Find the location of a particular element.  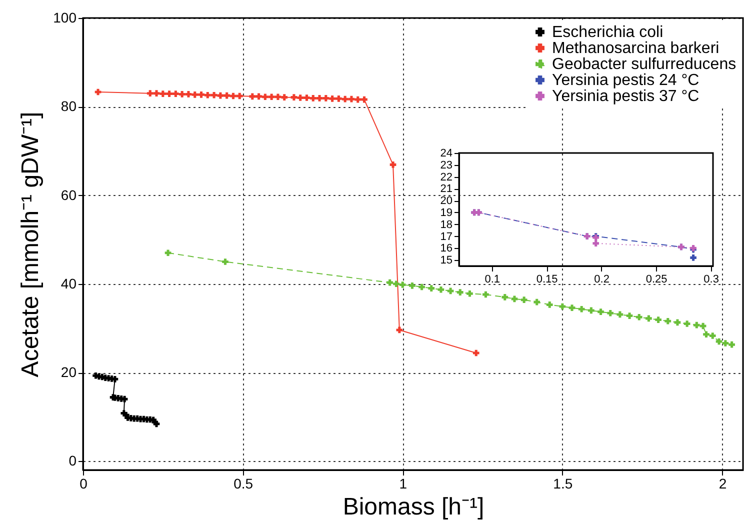

legend-label: Yersinia pestis 37 °C is located at coordinates (626, 96).